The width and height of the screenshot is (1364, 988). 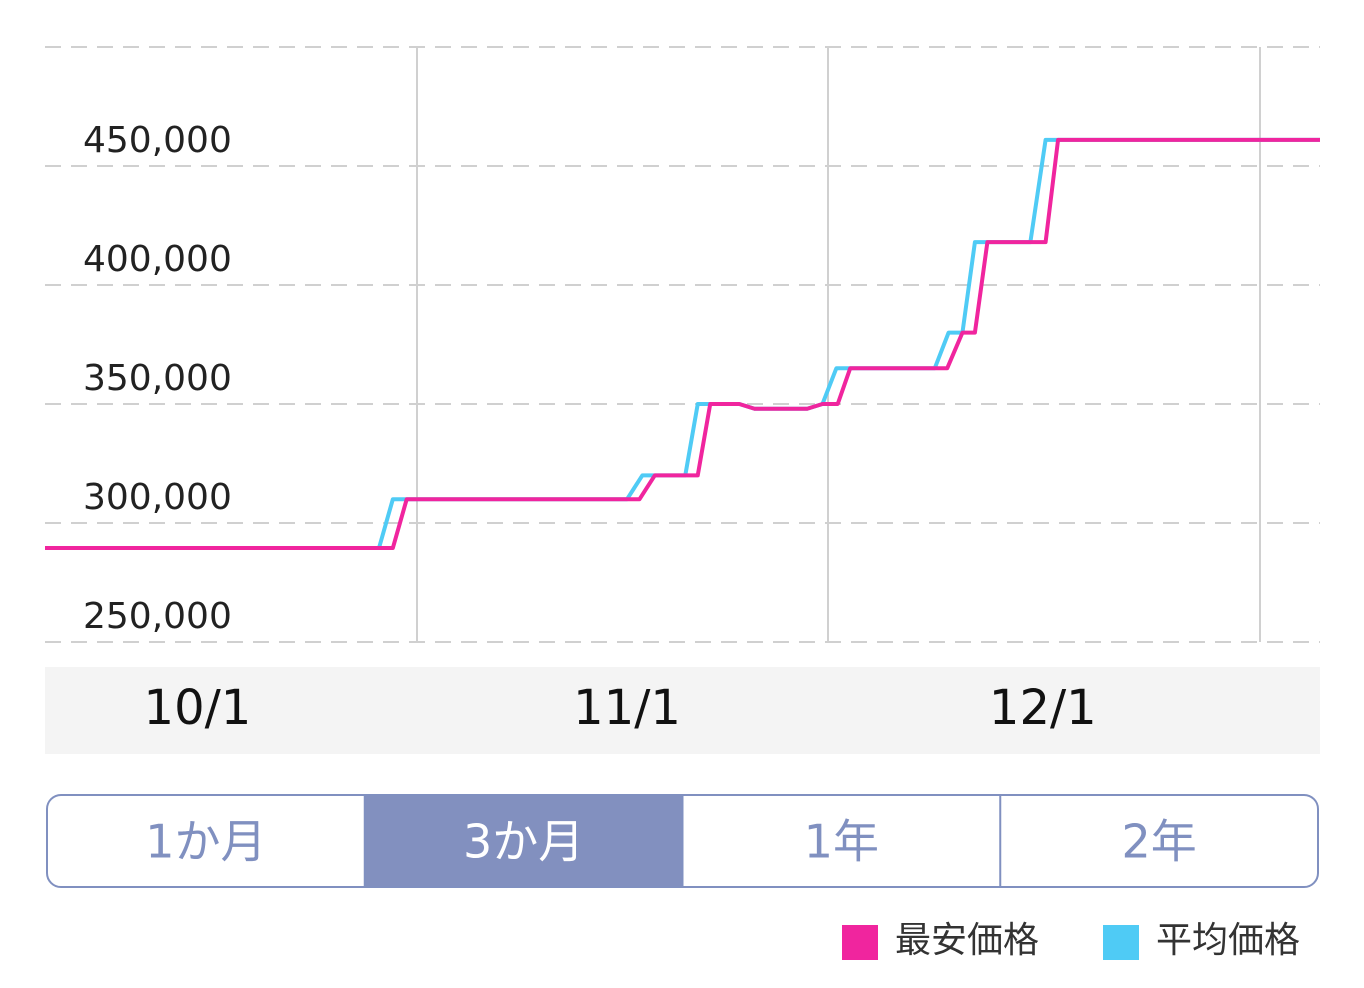 I want to click on x-axis-band, so click(x=682, y=710).